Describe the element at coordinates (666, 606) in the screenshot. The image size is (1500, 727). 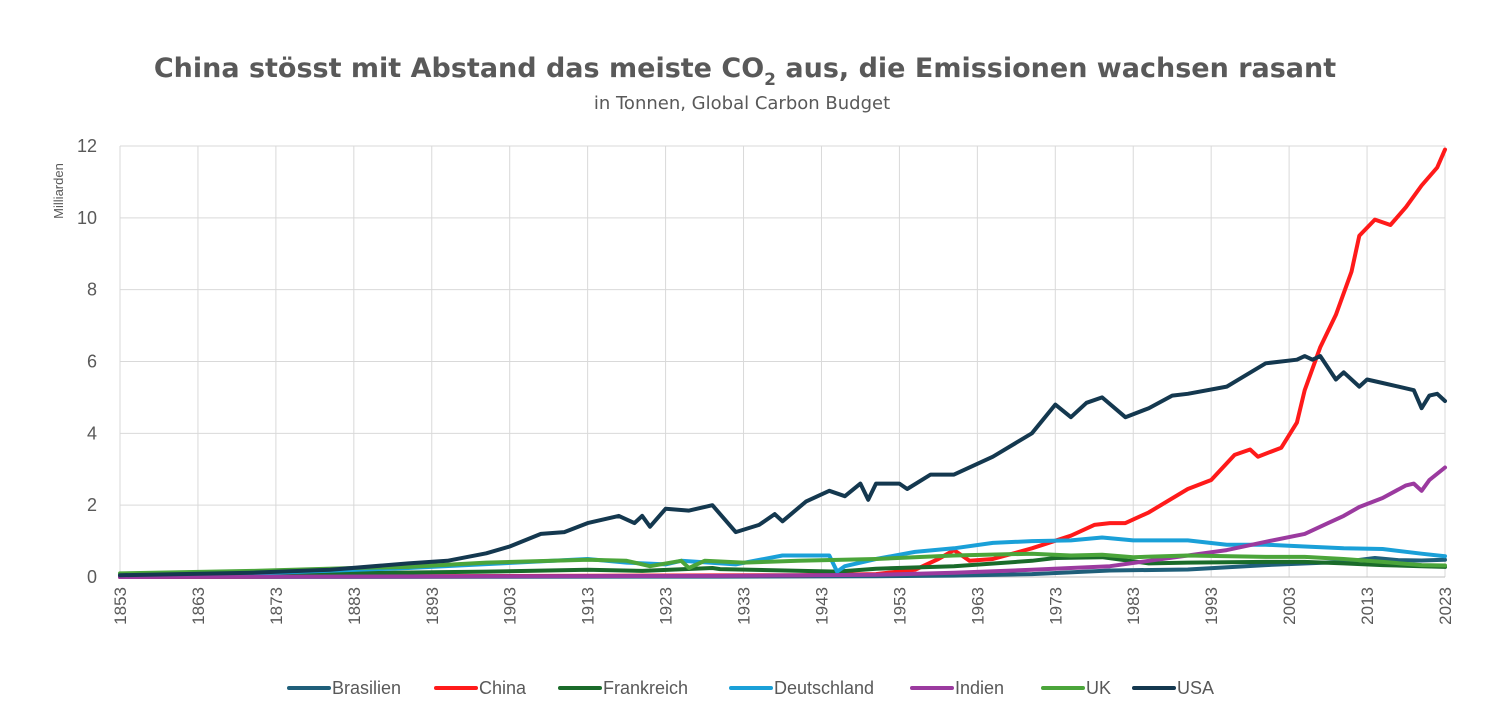
I see `x-tick-label: 1923` at that location.